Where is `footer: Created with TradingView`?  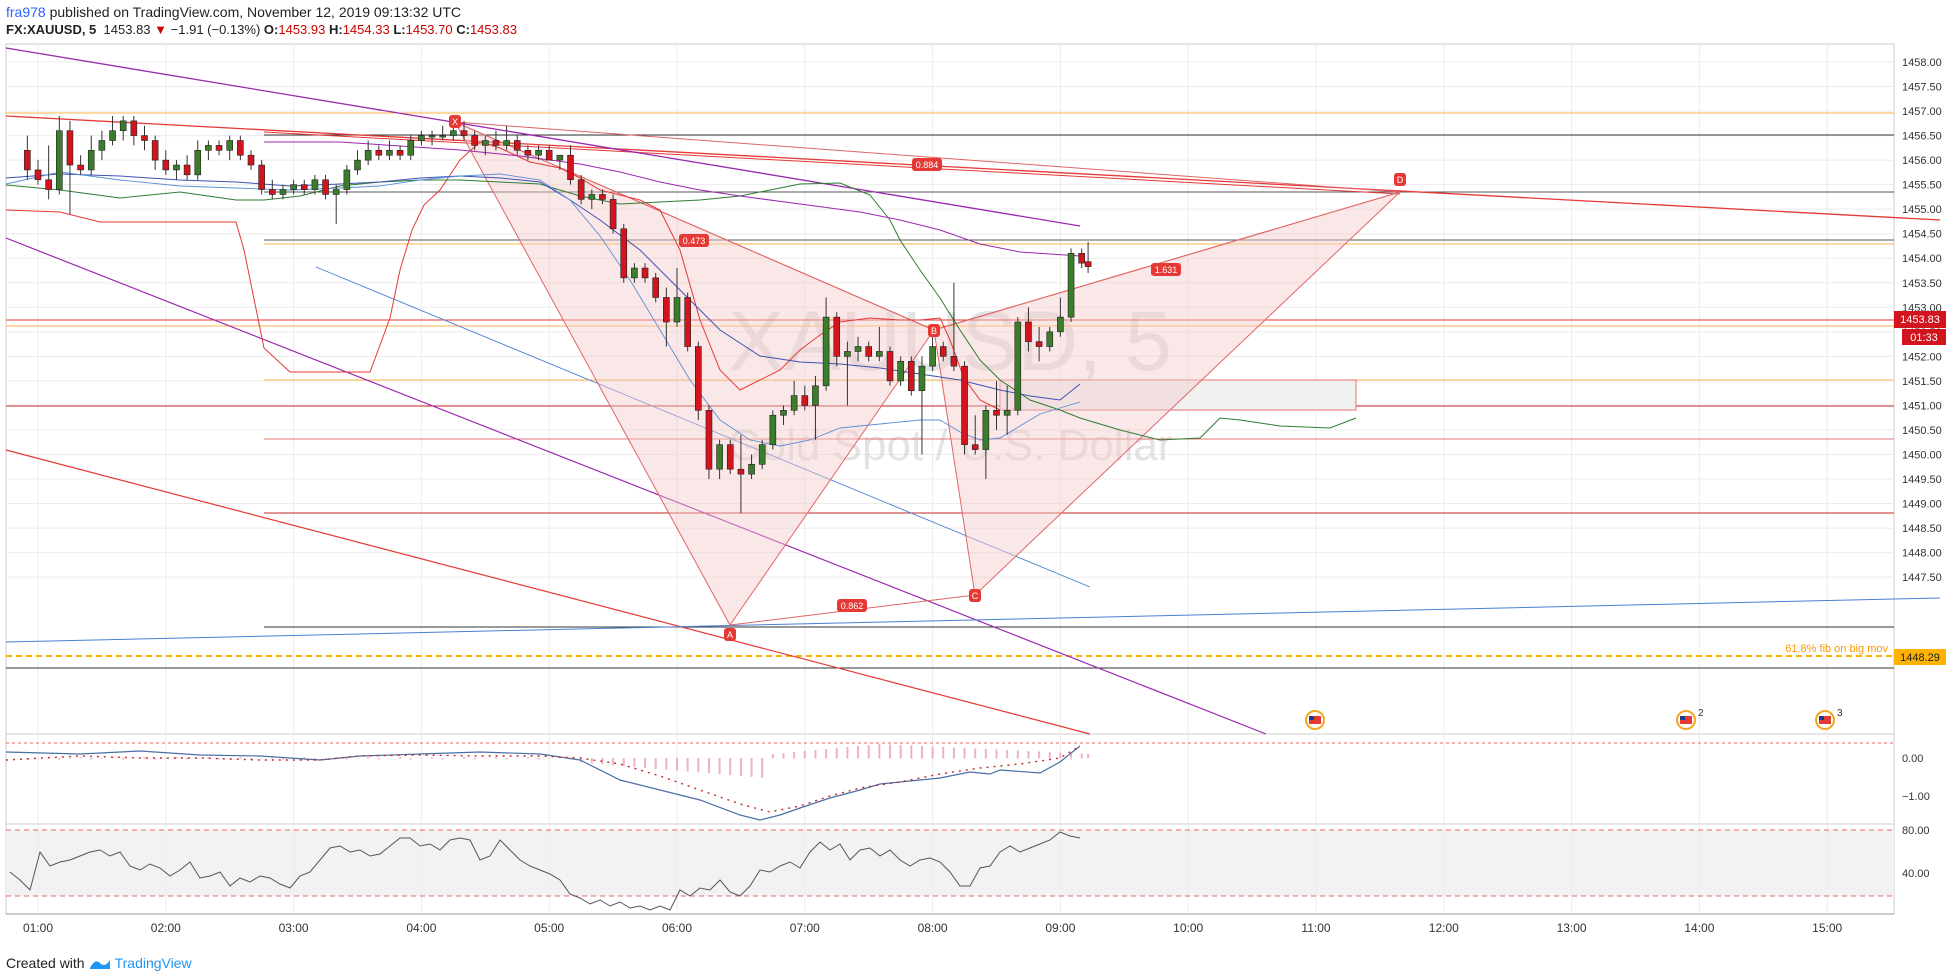
footer: Created with TradingView is located at coordinates (99, 963).